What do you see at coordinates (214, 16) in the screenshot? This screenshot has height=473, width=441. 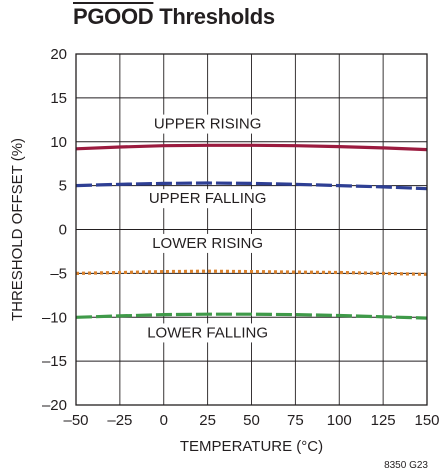 I see `chart-title-rest: Thresholds` at bounding box center [214, 16].